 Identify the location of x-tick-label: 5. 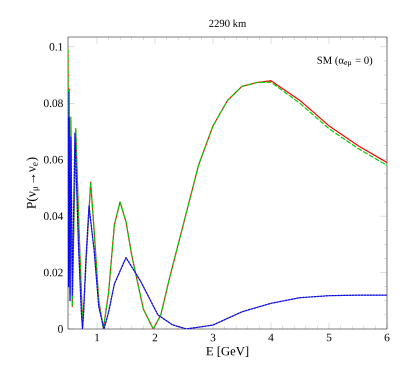
(329, 338).